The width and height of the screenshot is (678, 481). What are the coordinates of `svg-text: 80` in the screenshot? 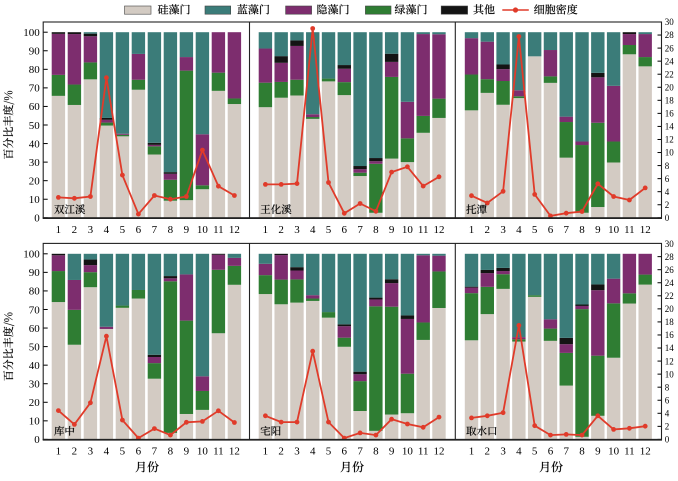 It's located at (35, 70).